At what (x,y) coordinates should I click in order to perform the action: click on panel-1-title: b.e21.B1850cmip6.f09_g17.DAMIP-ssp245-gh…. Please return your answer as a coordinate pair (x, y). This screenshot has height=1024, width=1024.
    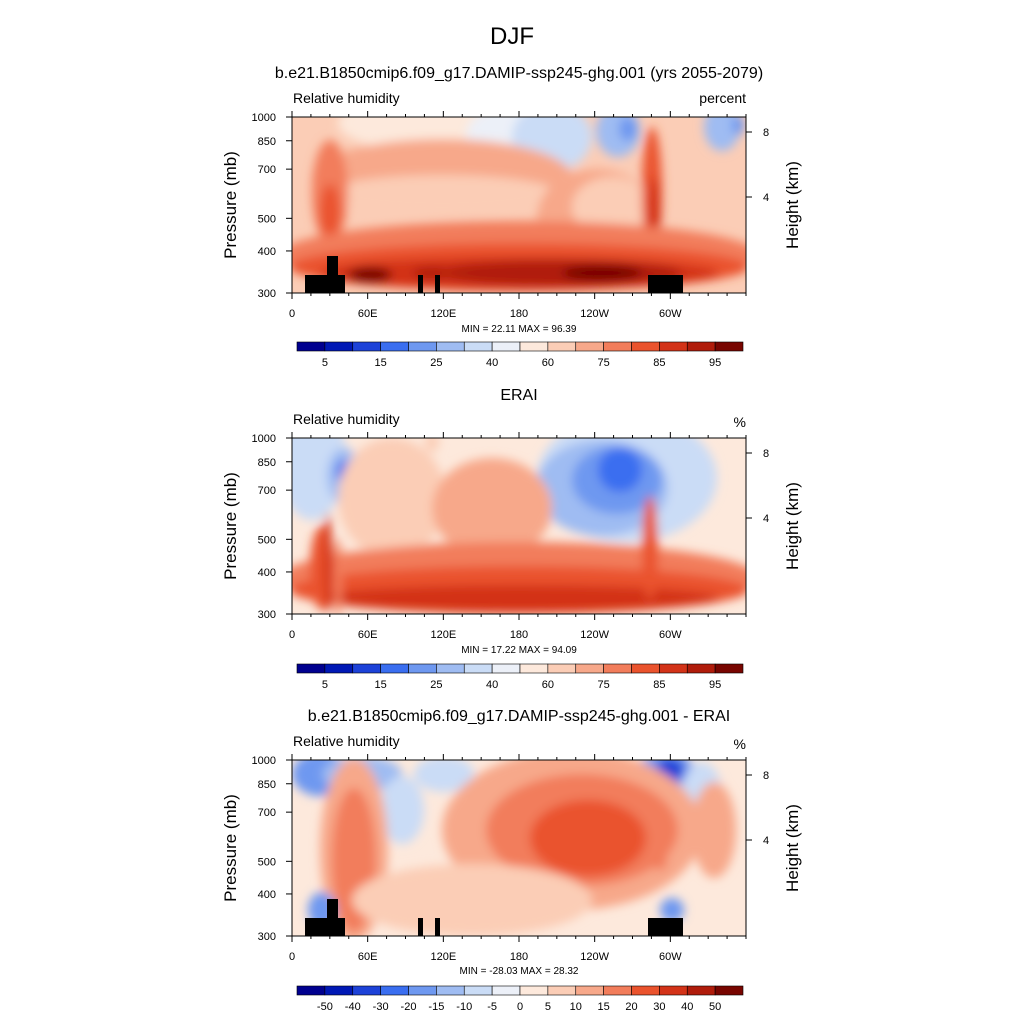
    Looking at the image, I should click on (519, 73).